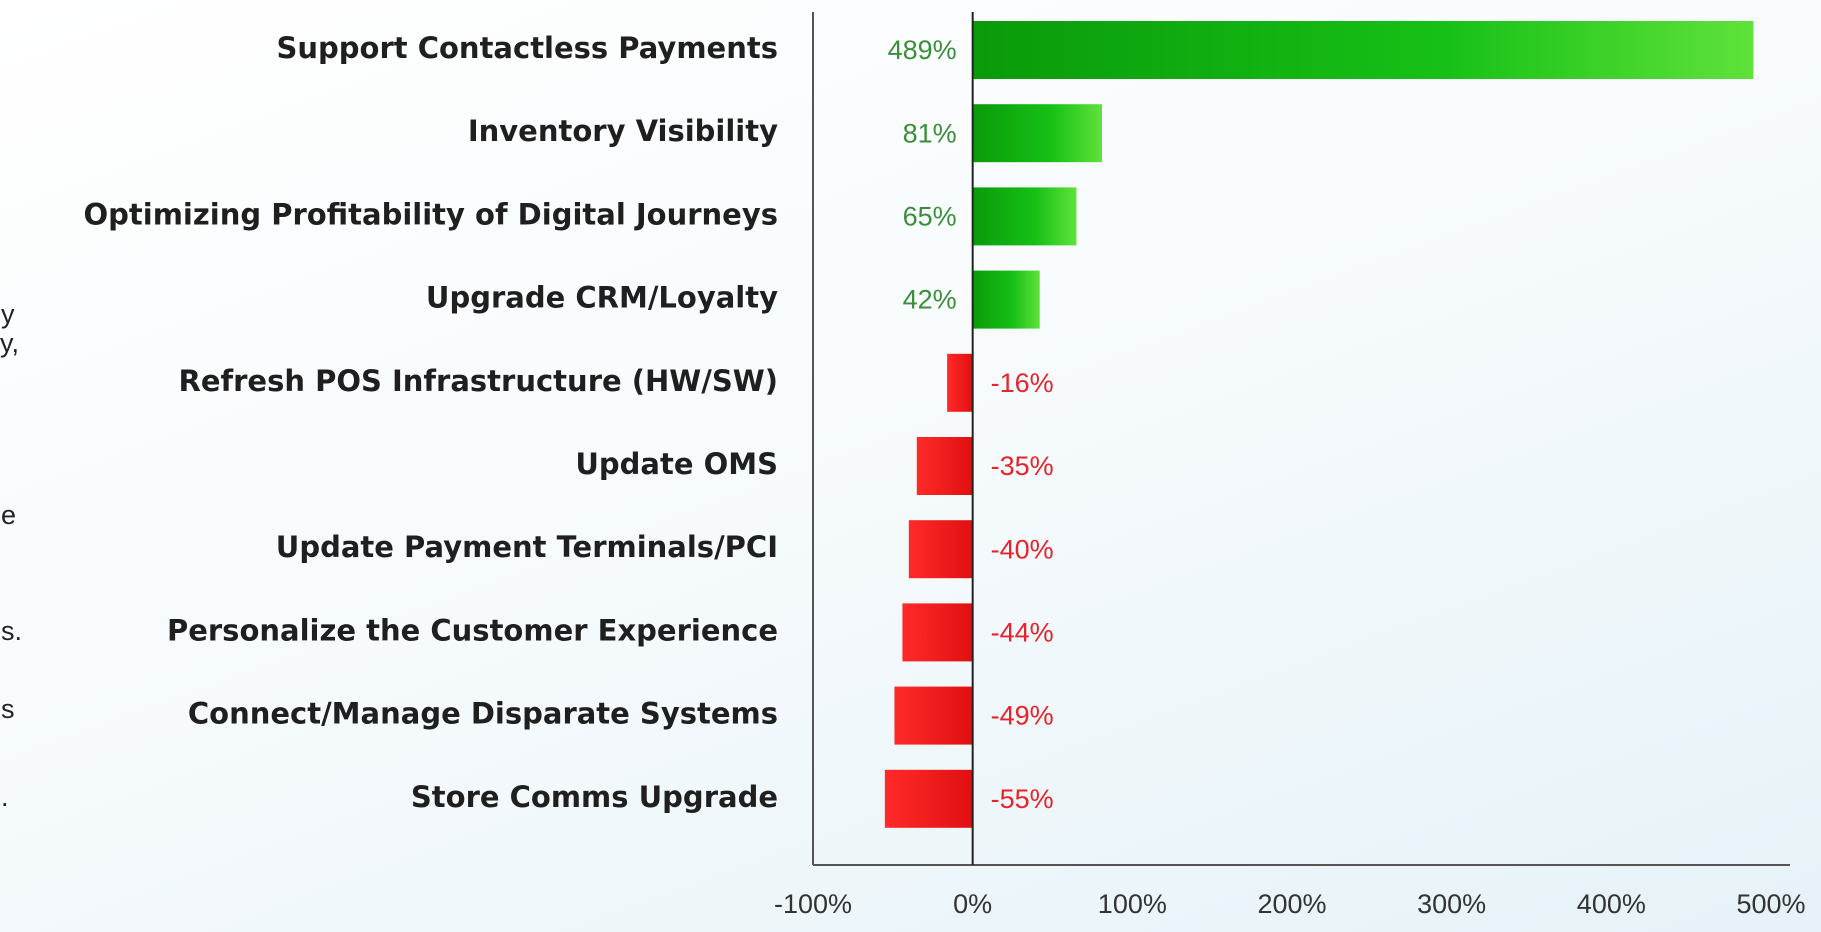 Image resolution: width=1821 pixels, height=932 pixels. What do you see at coordinates (483, 714) in the screenshot?
I see `category-label: Connect/Manage Disparate Systems` at bounding box center [483, 714].